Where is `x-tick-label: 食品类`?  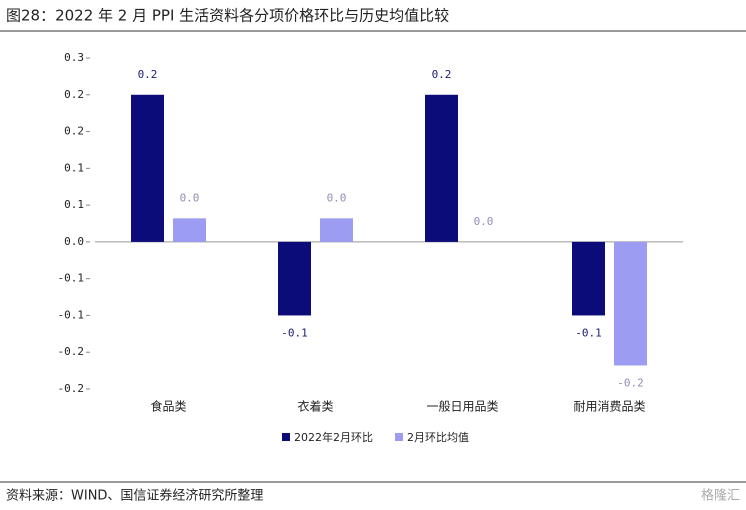
x-tick-label: 食品类 is located at coordinates (168, 406).